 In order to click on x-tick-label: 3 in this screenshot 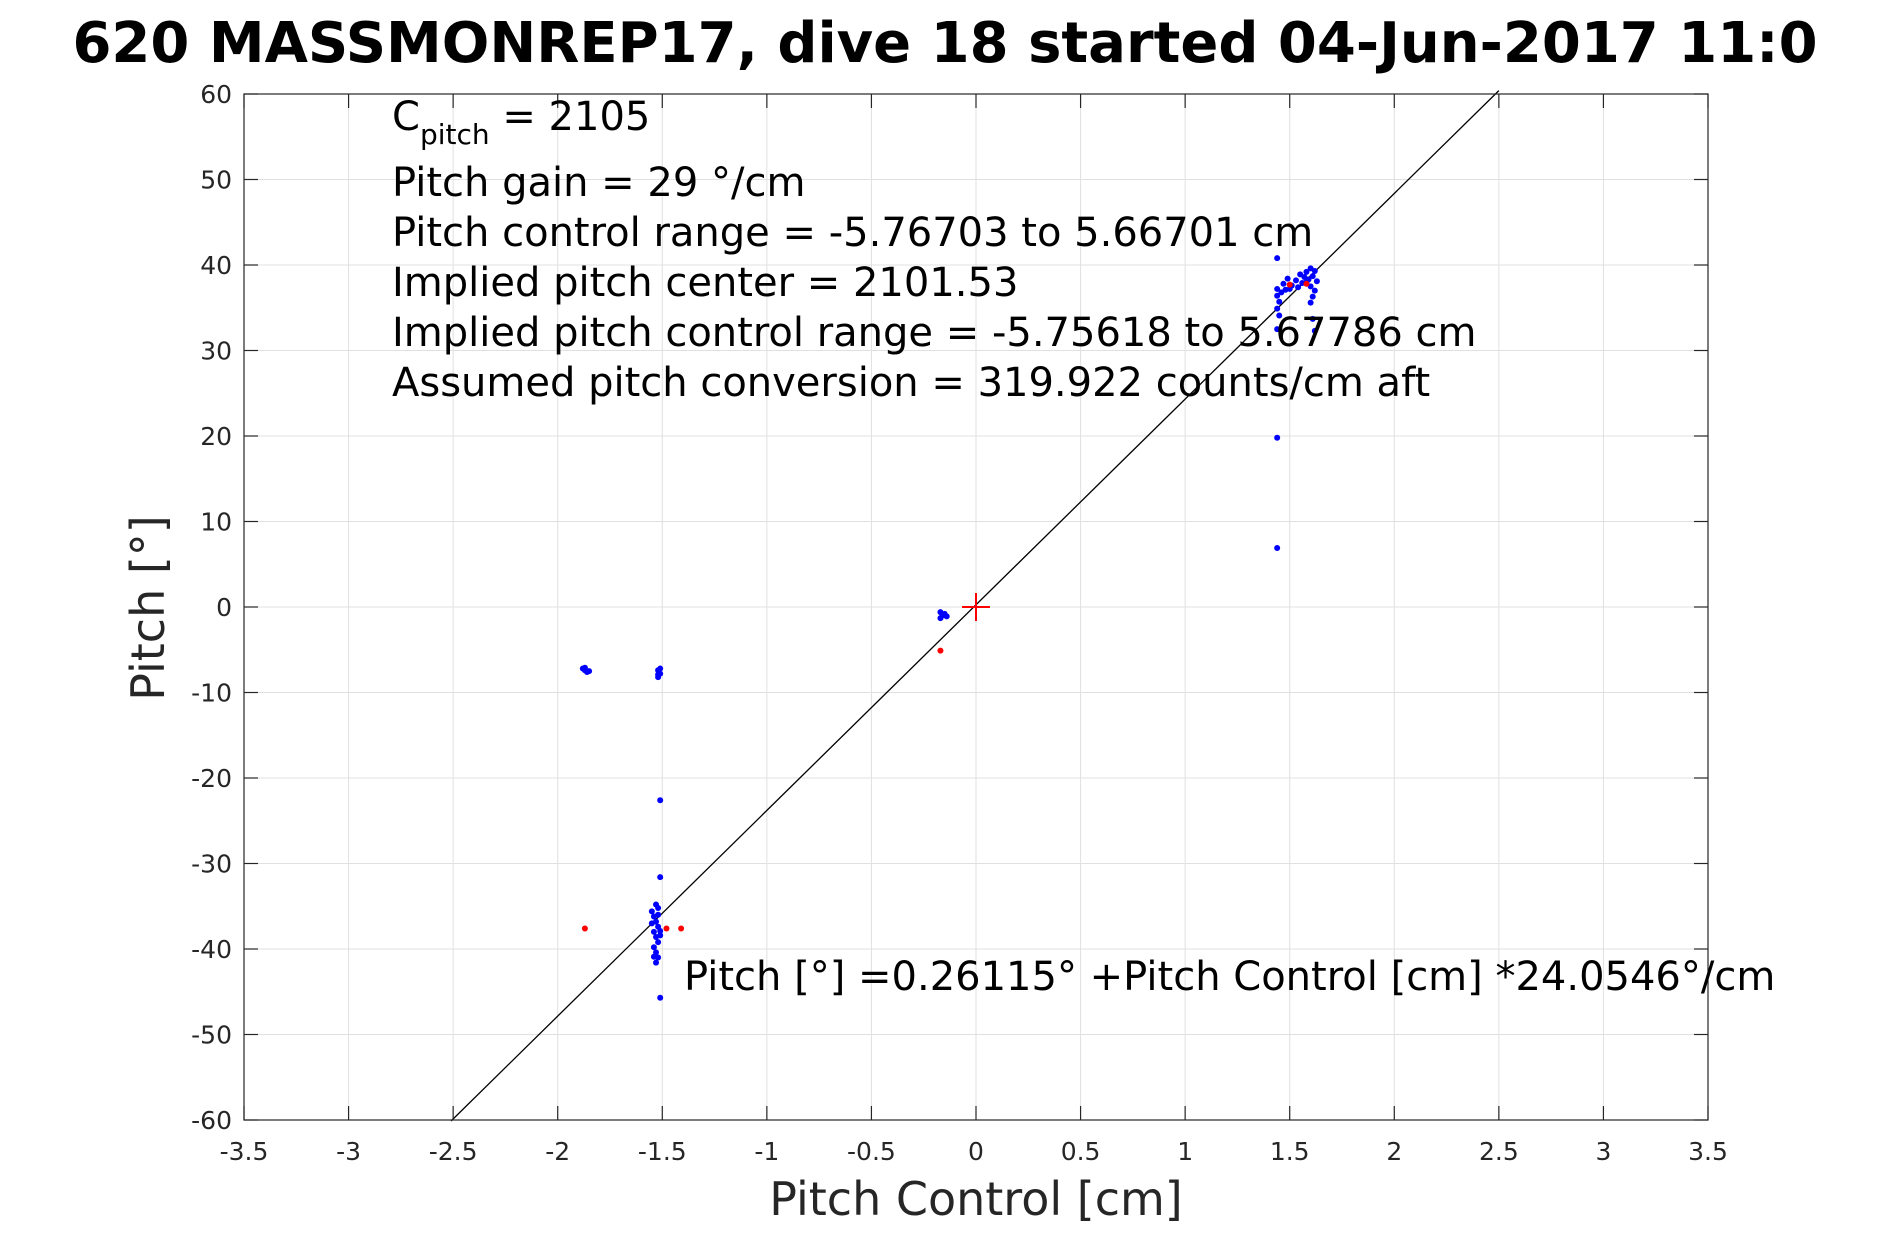, I will do `click(1603, 1151)`.